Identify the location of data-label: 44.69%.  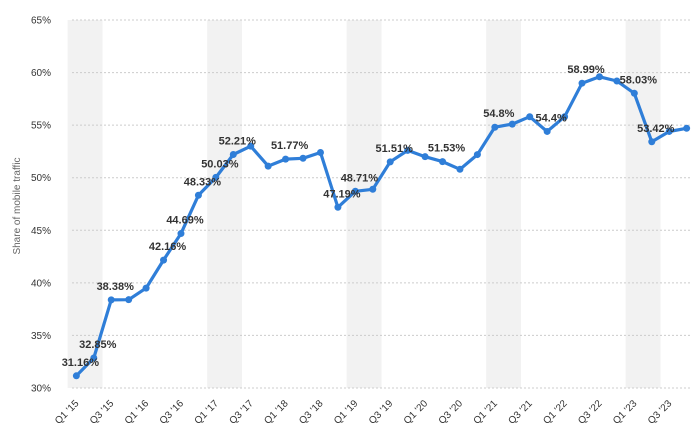
(185, 221).